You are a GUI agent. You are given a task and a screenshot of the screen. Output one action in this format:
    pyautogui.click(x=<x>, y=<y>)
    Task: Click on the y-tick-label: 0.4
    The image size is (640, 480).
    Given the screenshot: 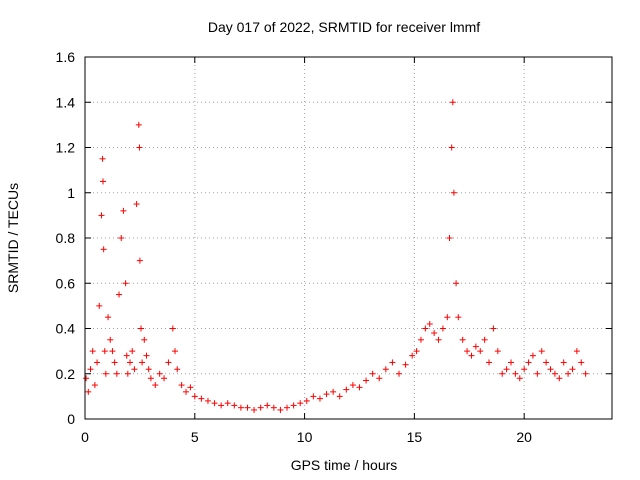 What is the action you would take?
    pyautogui.click(x=66, y=329)
    